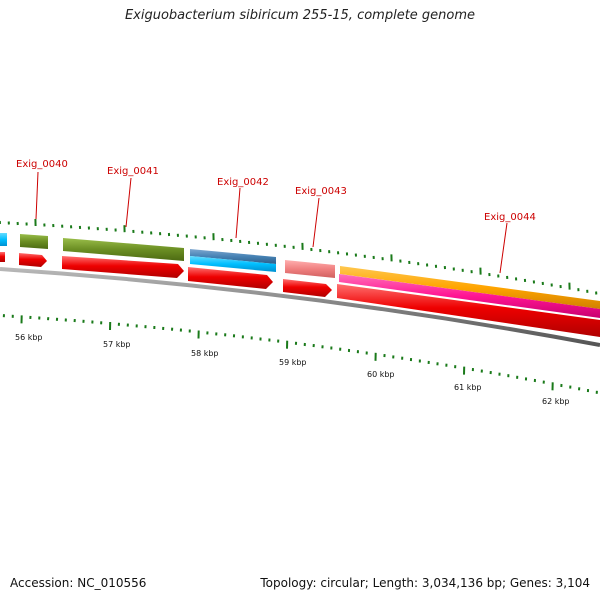 Image resolution: width=600 pixels, height=600 pixels. What do you see at coordinates (42, 164) in the screenshot?
I see `gene-label-exig-0040: Exig_0040` at bounding box center [42, 164].